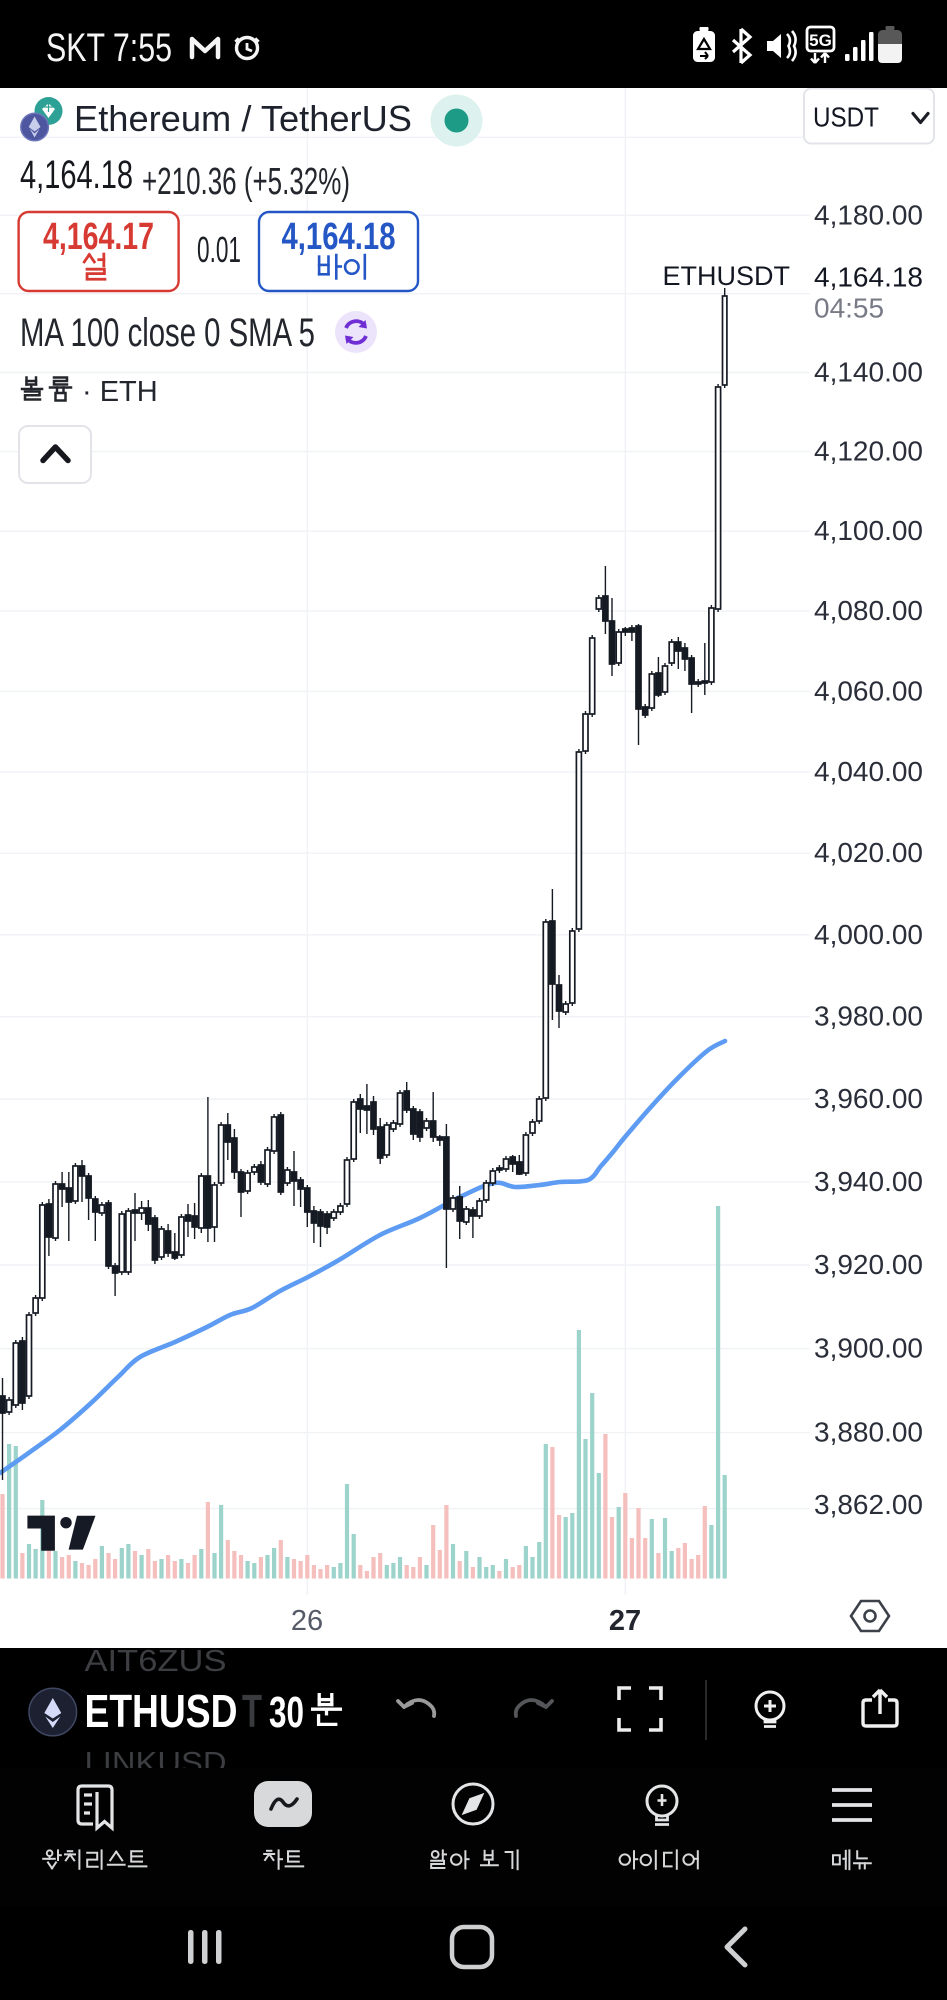  Describe the element at coordinates (868, 610) in the screenshot. I see `svg-text: 4,080.00` at that location.